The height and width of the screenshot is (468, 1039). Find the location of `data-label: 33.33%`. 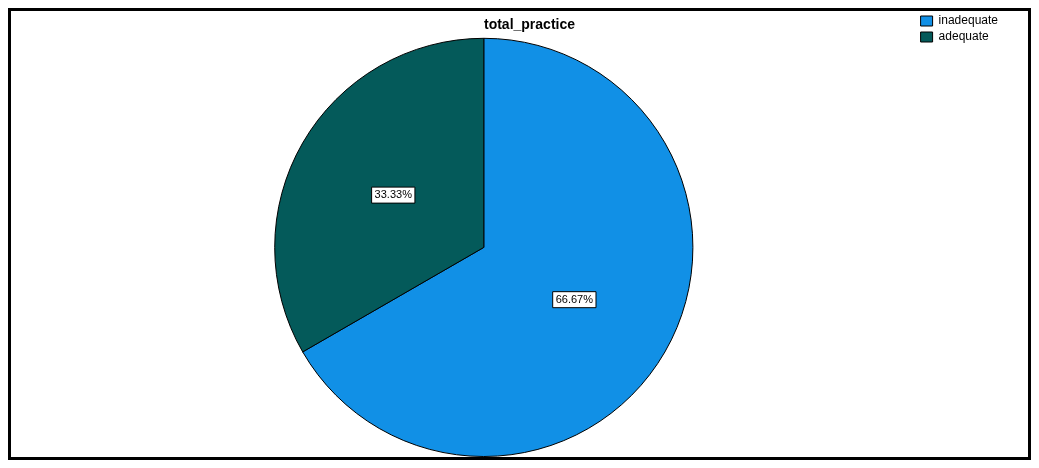

data-label: 33.33% is located at coordinates (393, 194).